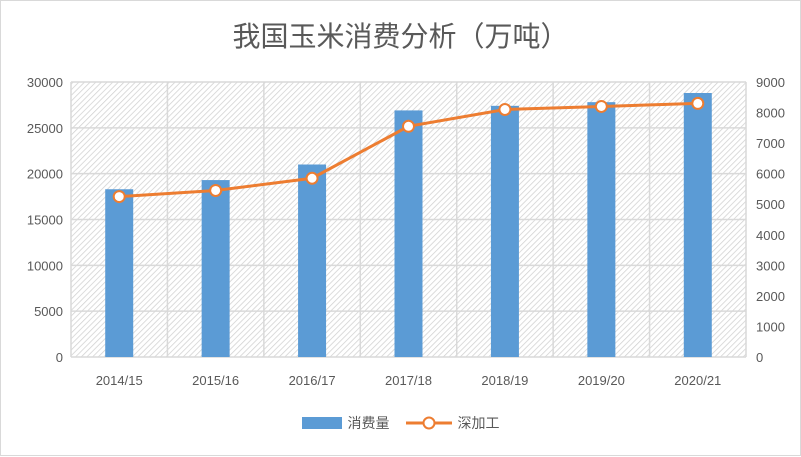 Image resolution: width=801 pixels, height=457 pixels. What do you see at coordinates (770, 296) in the screenshot?
I see `y-right-tick-label: 2000` at bounding box center [770, 296].